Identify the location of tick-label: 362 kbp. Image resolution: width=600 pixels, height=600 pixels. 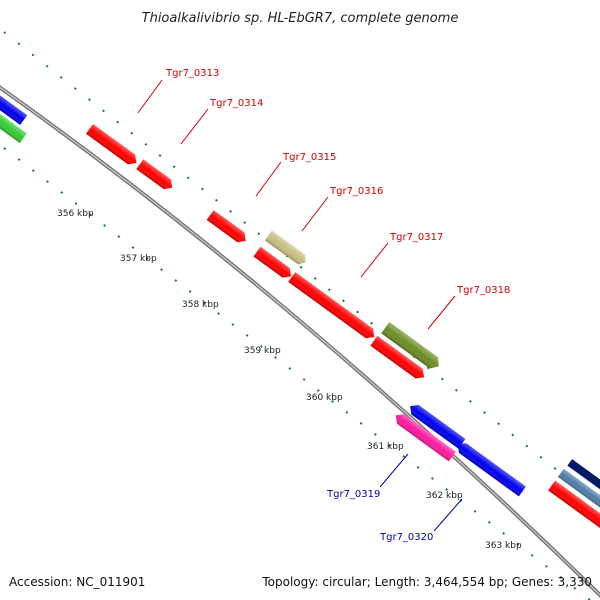
(444, 496).